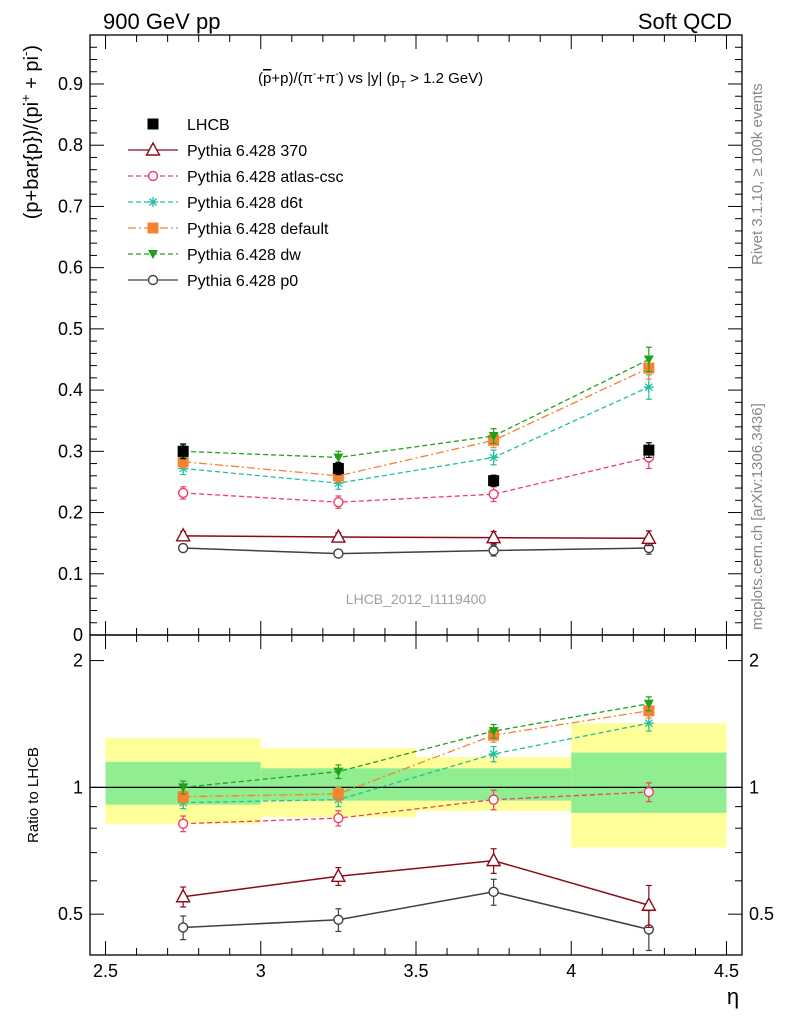  What do you see at coordinates (70, 390) in the screenshot?
I see `main-y-tick-label: 0.4` at bounding box center [70, 390].